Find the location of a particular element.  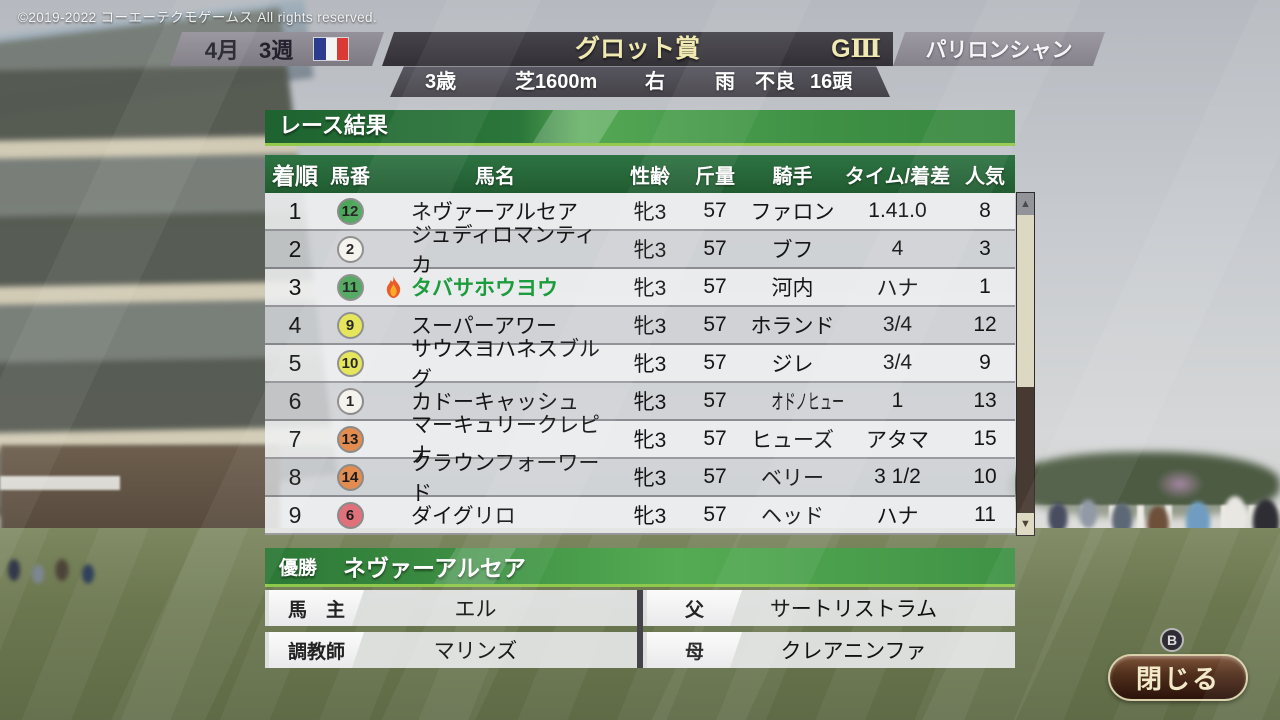

sire-label: 父 is located at coordinates (694, 608).